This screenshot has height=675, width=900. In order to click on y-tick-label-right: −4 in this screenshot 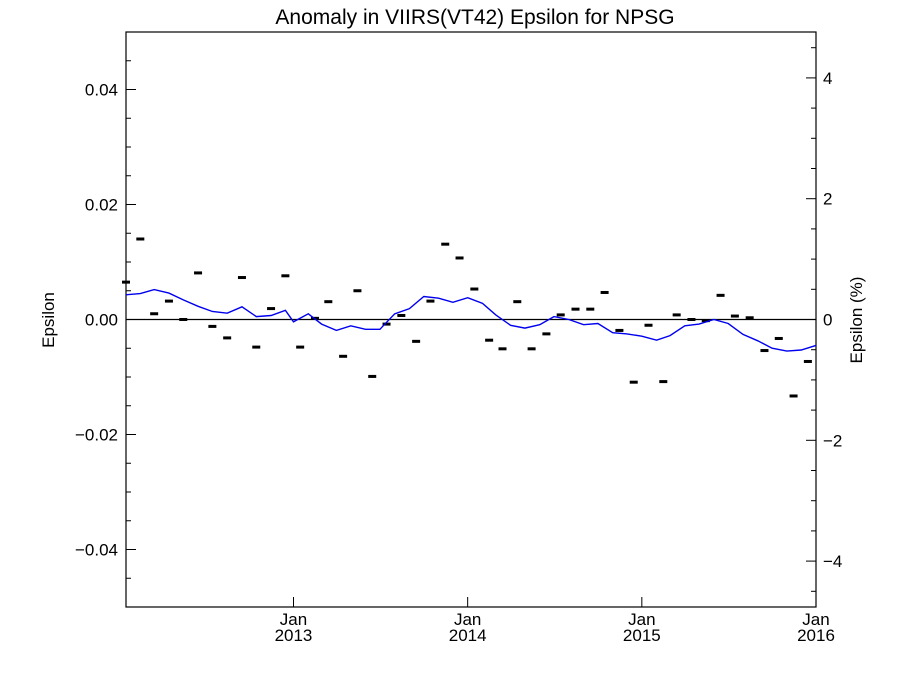, I will do `click(832, 561)`.